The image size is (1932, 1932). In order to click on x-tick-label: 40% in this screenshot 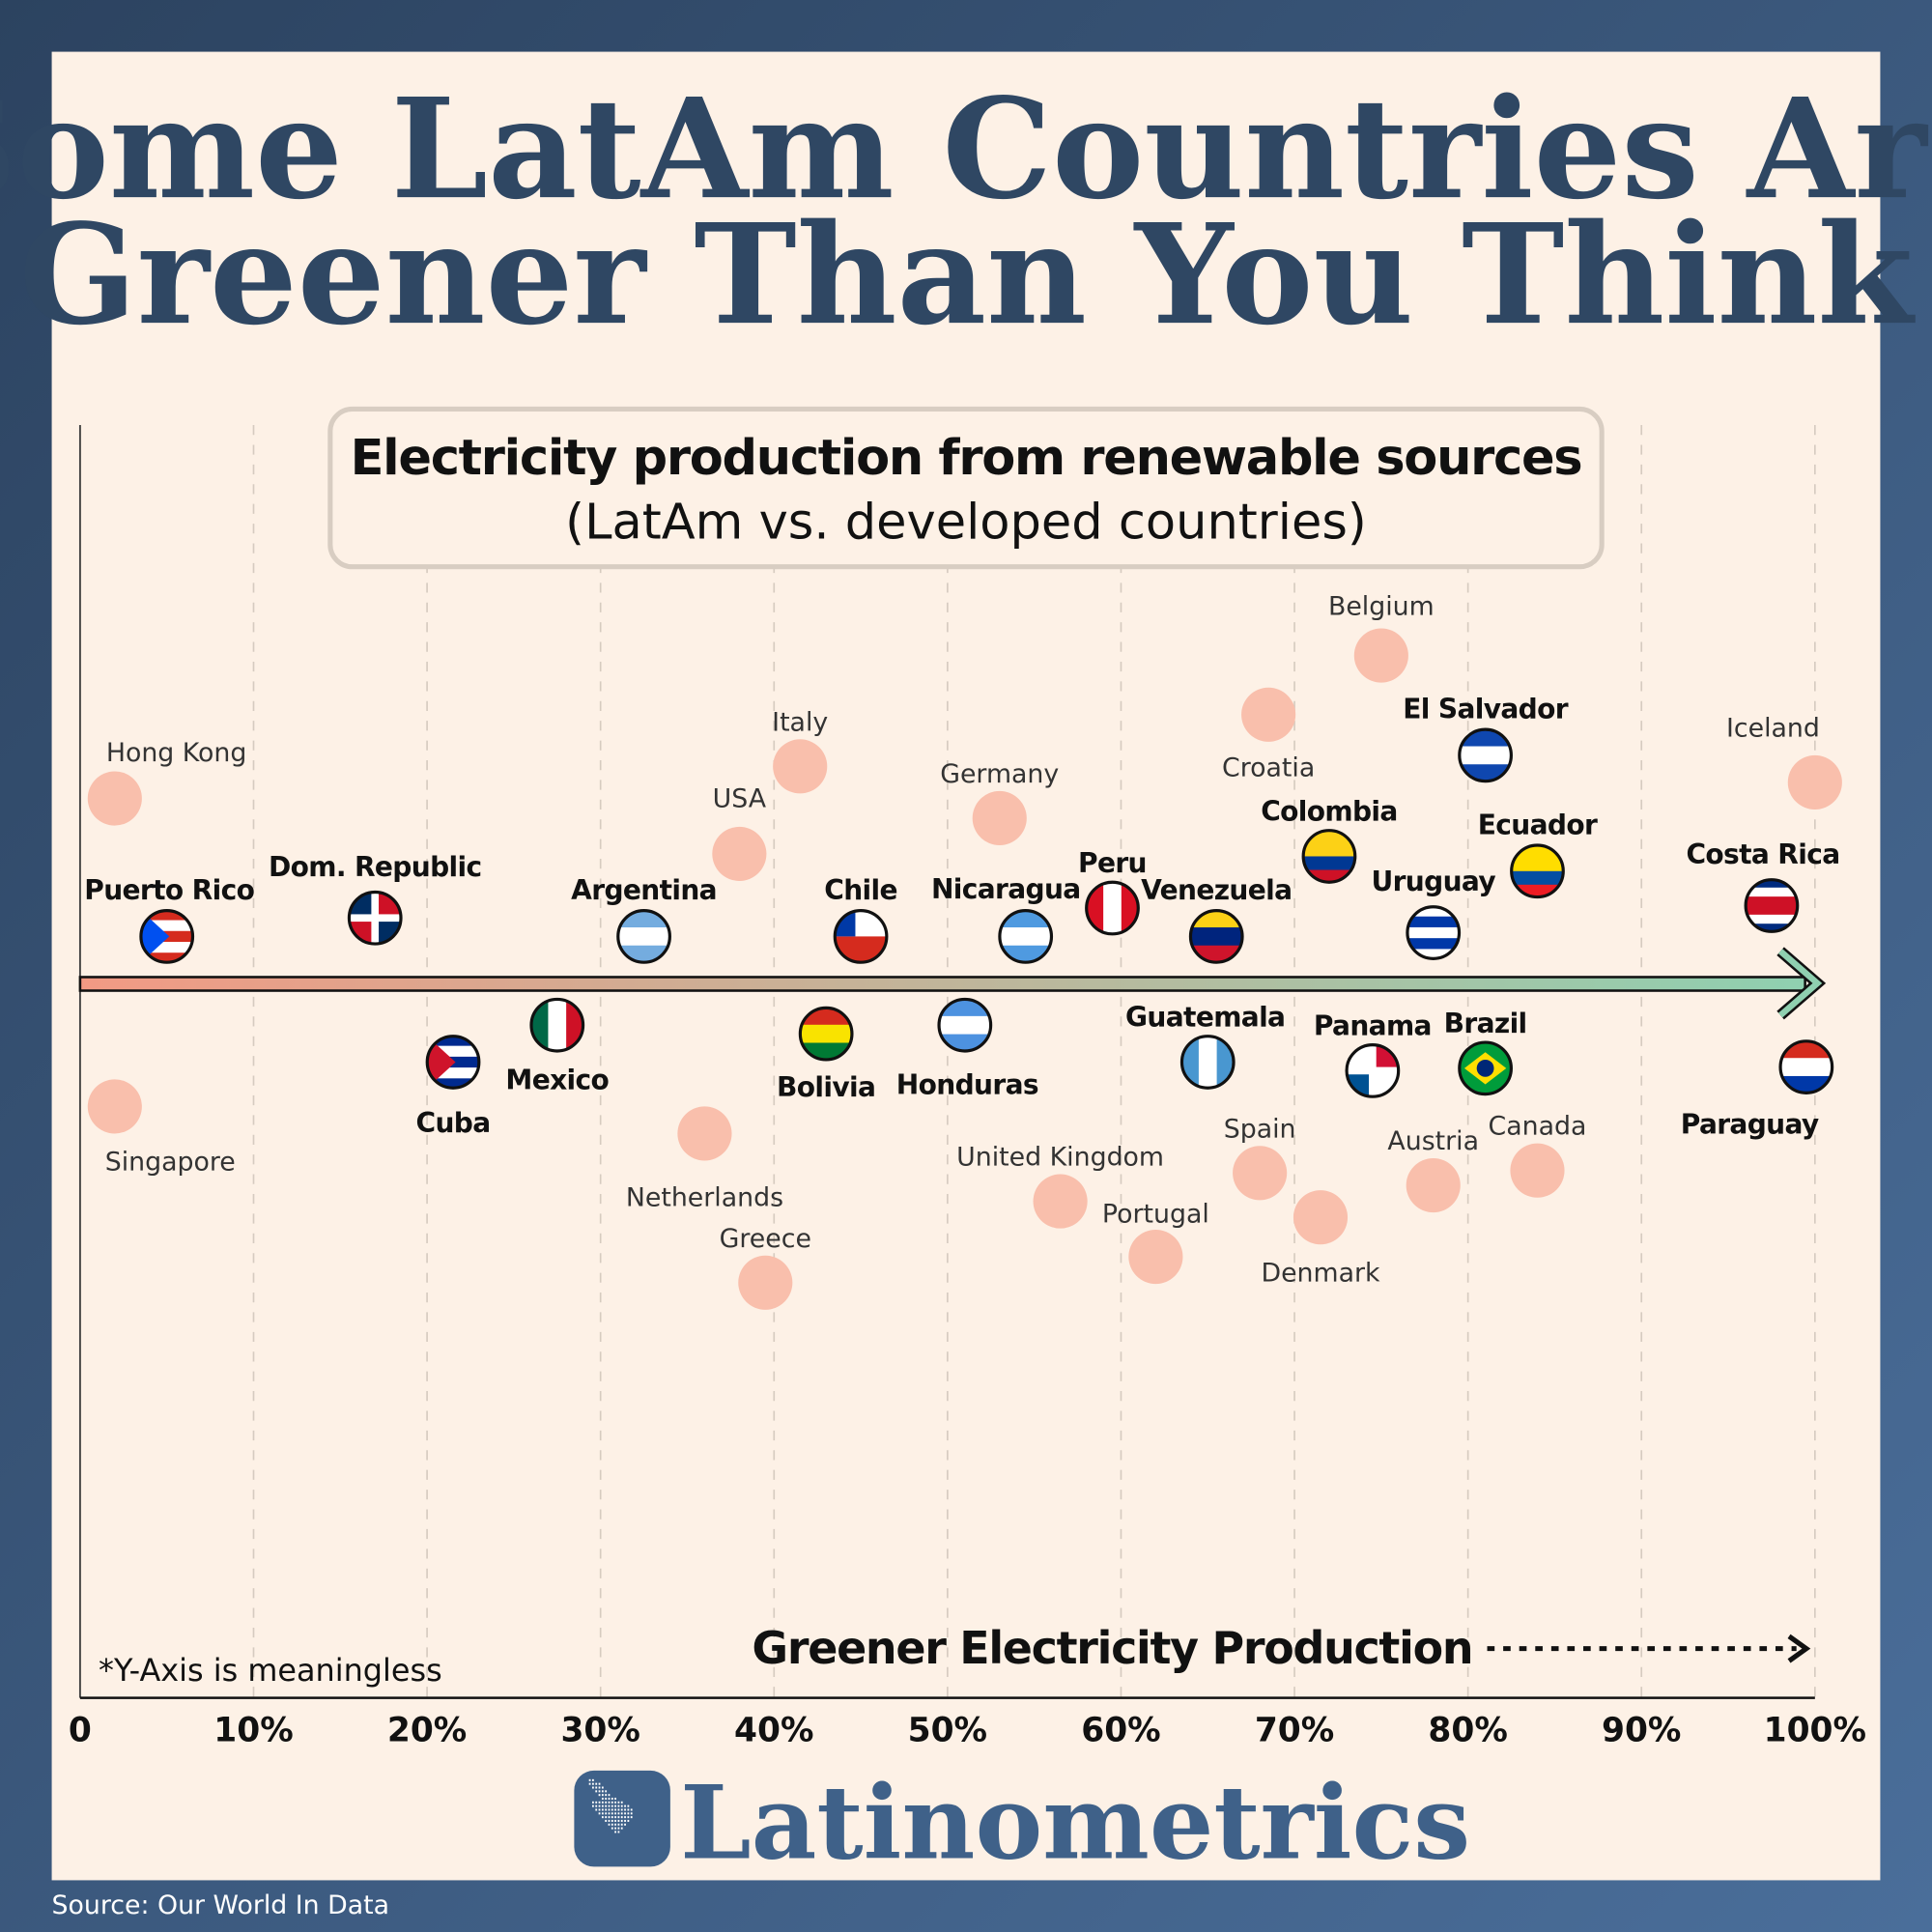, I will do `click(773, 1730)`.